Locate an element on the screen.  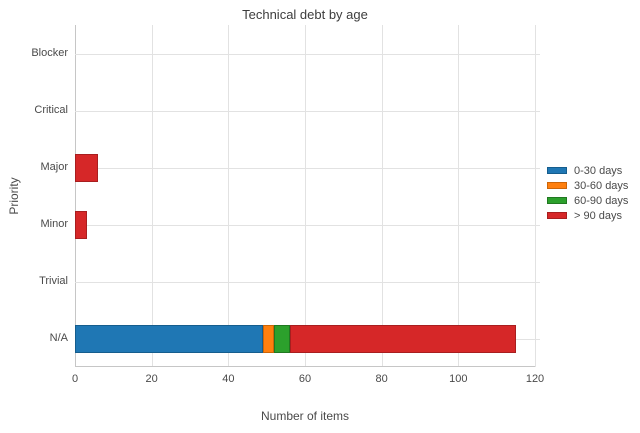
legend-item: 30-60 days is located at coordinates (587, 185).